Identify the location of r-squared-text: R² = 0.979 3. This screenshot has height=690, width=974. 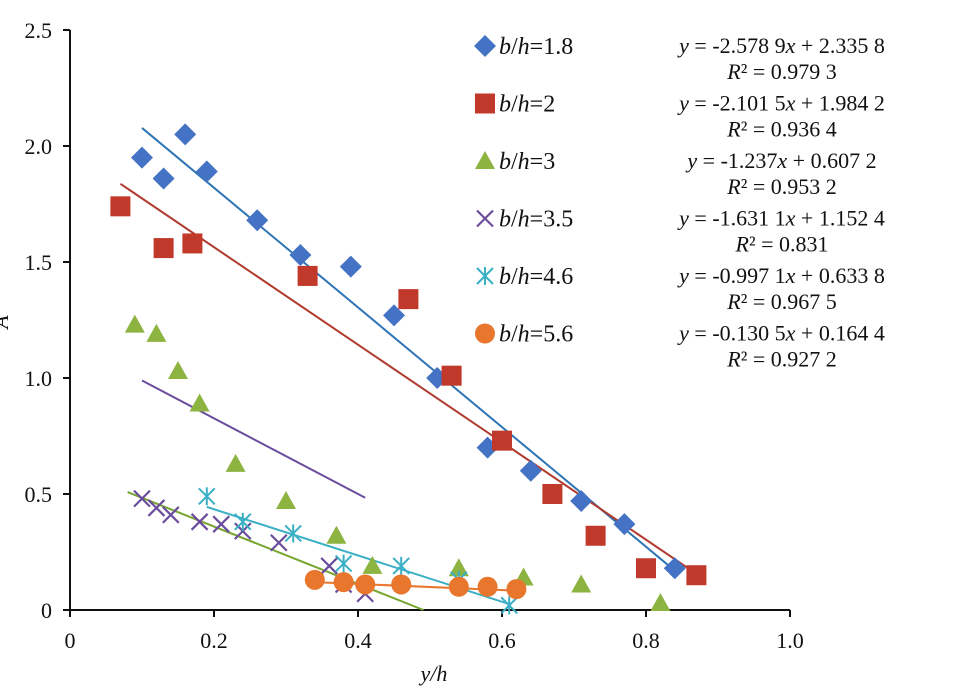
(781, 71).